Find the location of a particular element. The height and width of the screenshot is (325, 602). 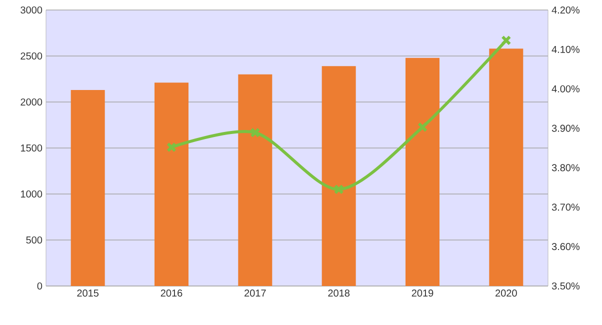

y2-tick-label: 4.00% is located at coordinates (566, 88).